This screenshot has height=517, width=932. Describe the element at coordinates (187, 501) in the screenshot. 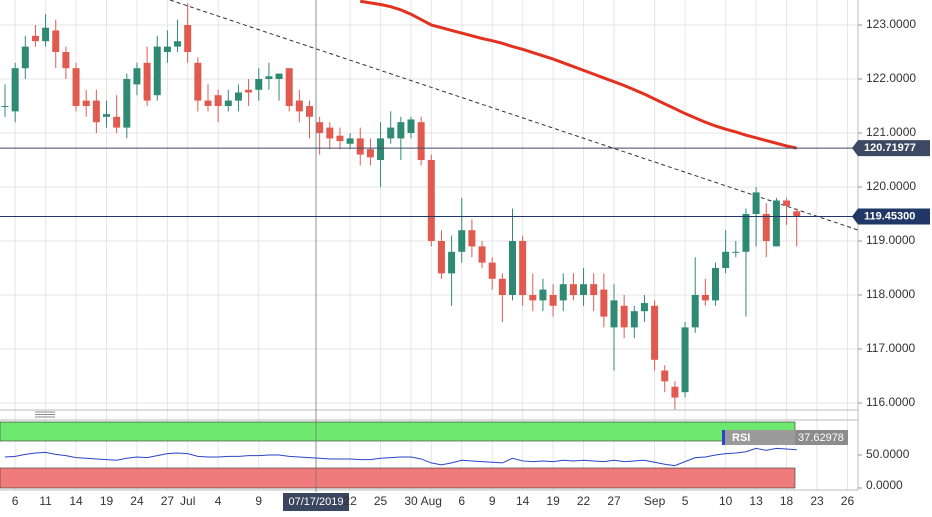

I see `x-tick-label: Jul` at that location.